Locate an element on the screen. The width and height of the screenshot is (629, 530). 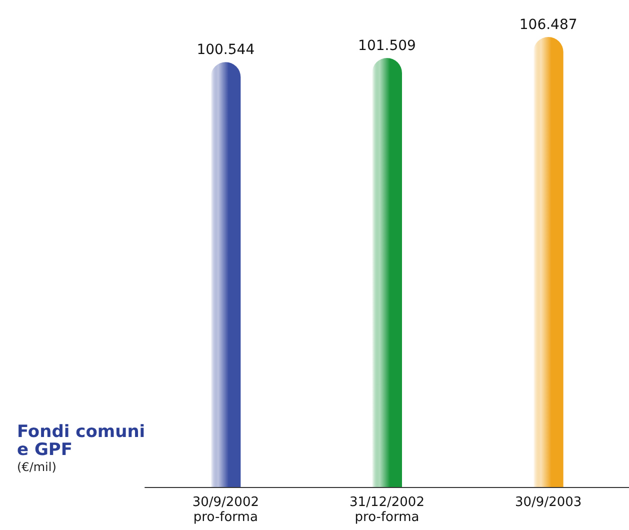
data-label: 106.487 is located at coordinates (548, 25).